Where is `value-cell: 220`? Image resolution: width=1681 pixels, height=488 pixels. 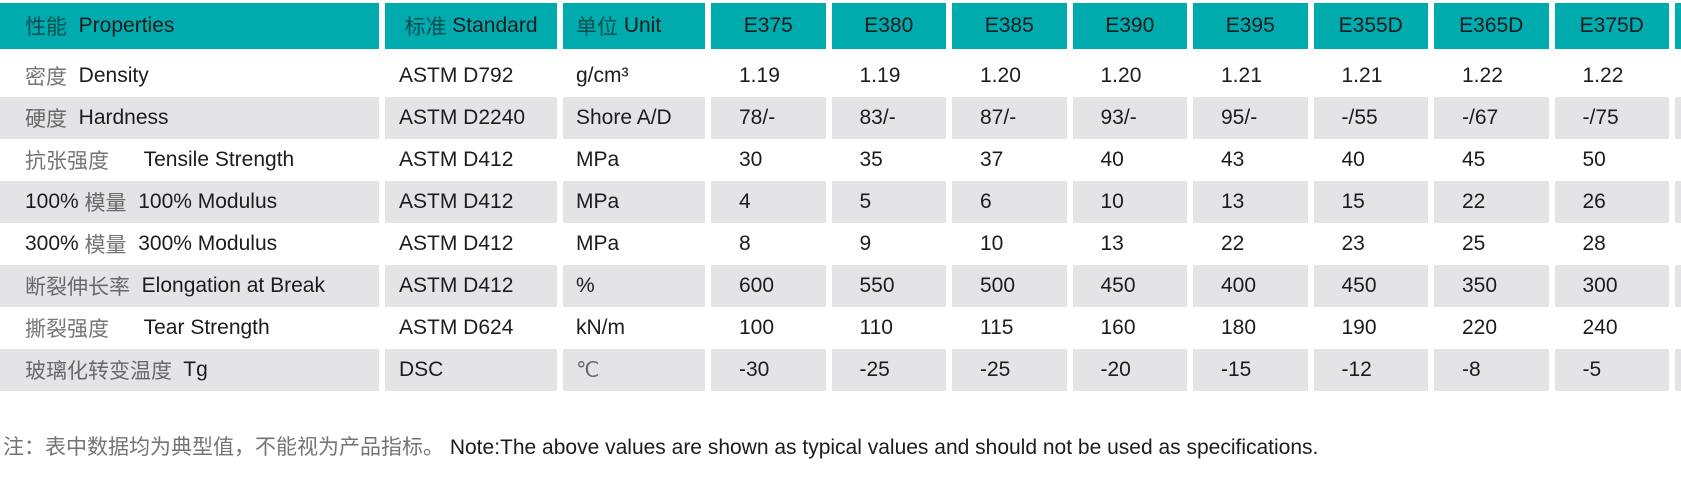 value-cell: 220 is located at coordinates (1480, 327).